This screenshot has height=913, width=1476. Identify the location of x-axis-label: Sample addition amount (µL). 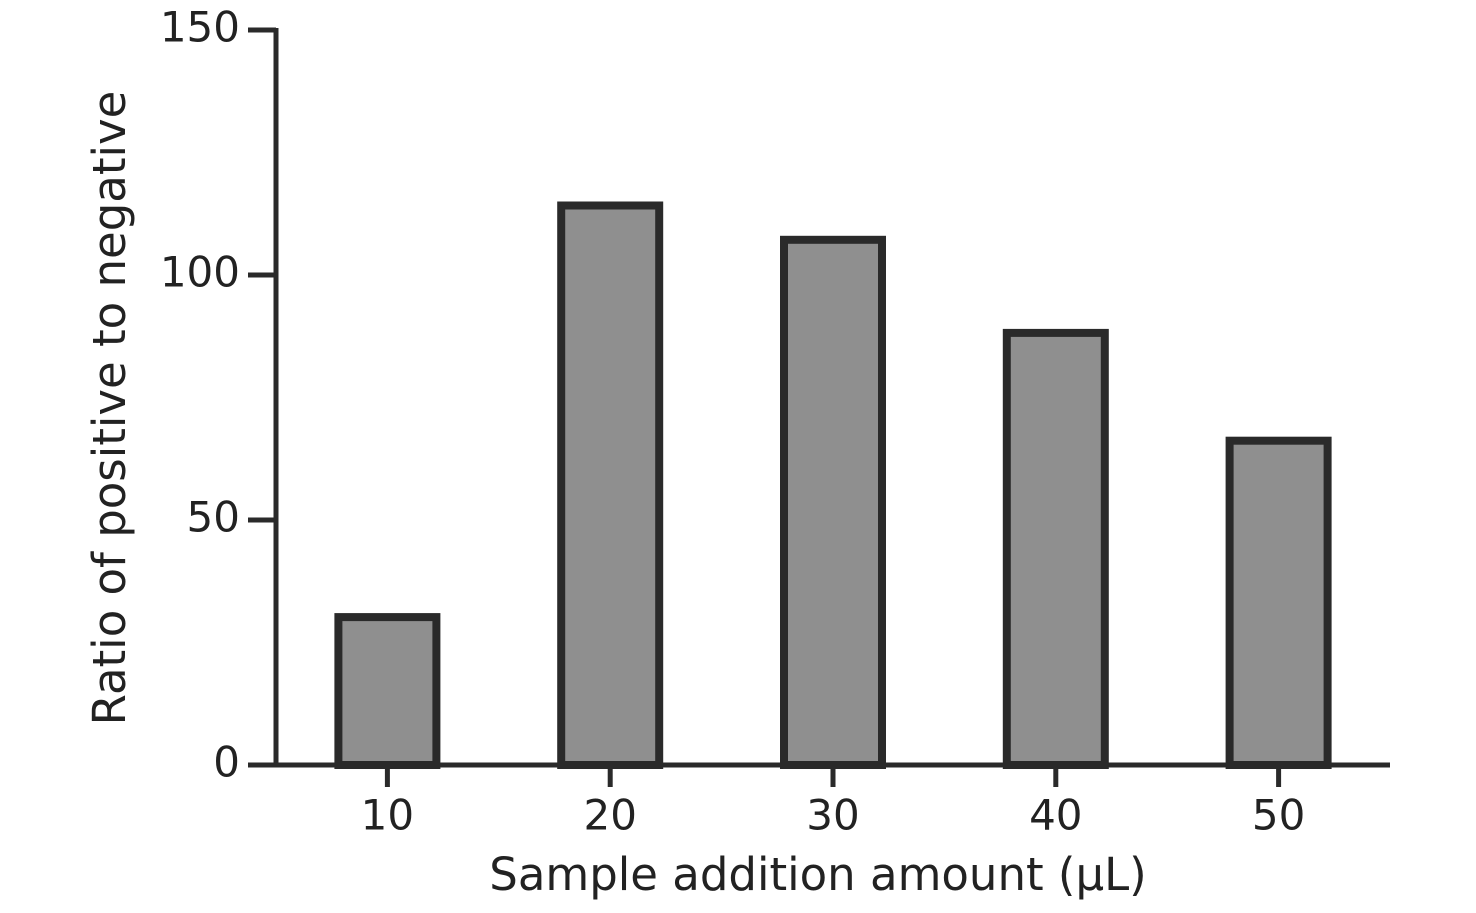
(818, 874).